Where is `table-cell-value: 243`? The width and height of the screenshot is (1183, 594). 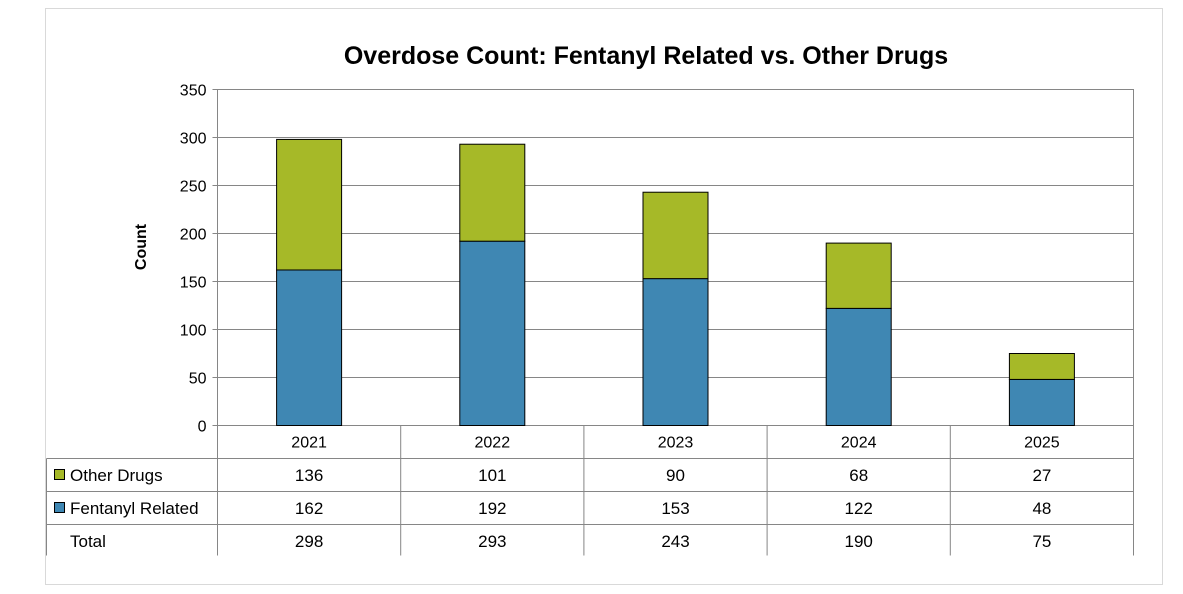 table-cell-value: 243 is located at coordinates (675, 541).